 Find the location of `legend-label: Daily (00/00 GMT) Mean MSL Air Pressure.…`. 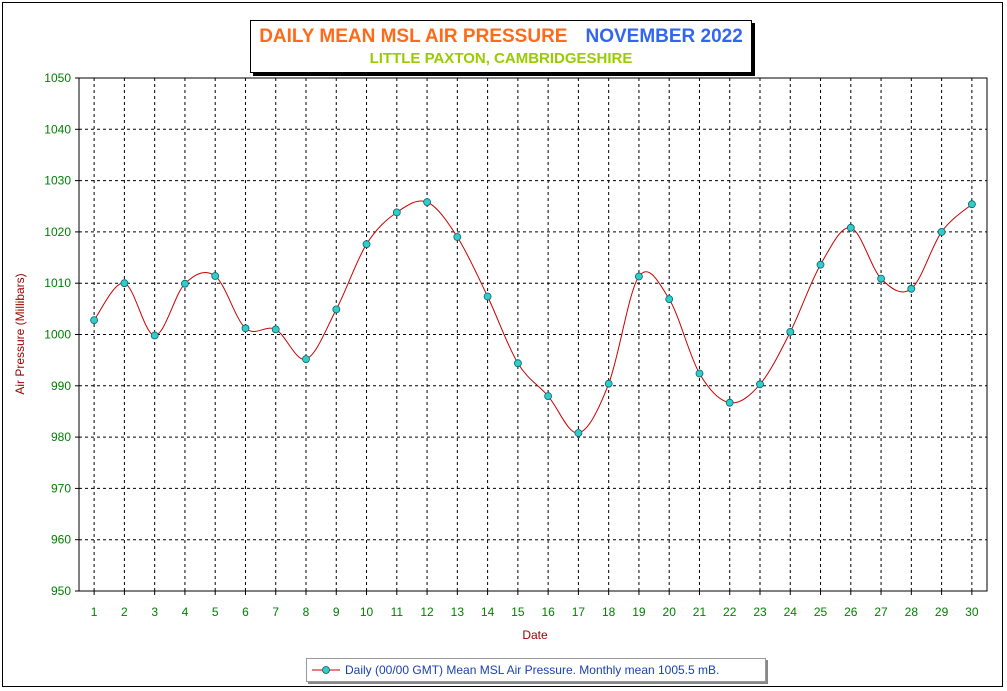

legend-label: Daily (00/00 GMT) Mean MSL Air Pressure.… is located at coordinates (532, 670).